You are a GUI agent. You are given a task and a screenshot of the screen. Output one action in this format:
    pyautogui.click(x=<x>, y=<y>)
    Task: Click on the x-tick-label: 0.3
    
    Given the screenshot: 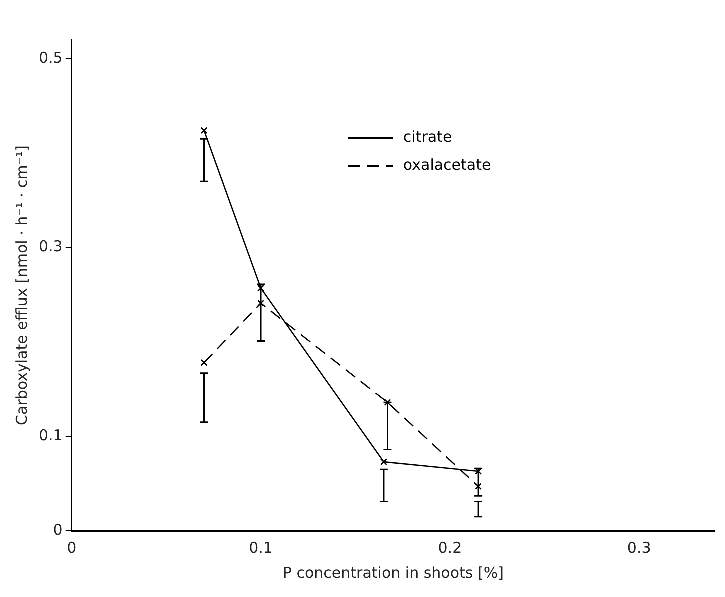 What is the action you would take?
    pyautogui.click(x=639, y=547)
    